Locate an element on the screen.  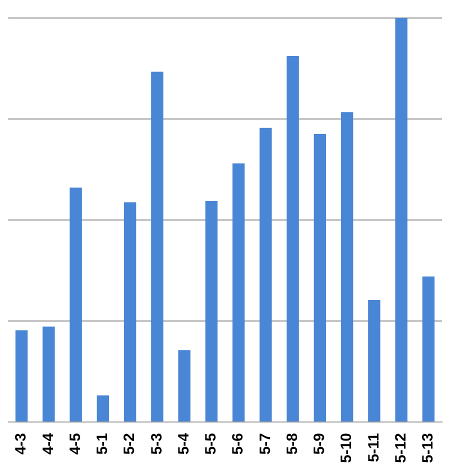
x-tick-label: 4-5 is located at coordinates (75, 443).